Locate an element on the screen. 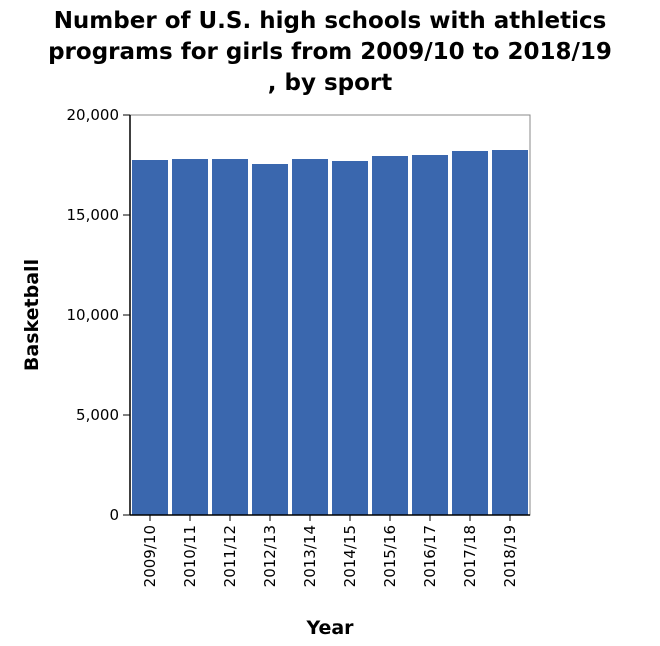 This screenshot has height=646, width=660. x-tick-label: 2009/10 is located at coordinates (150, 556).